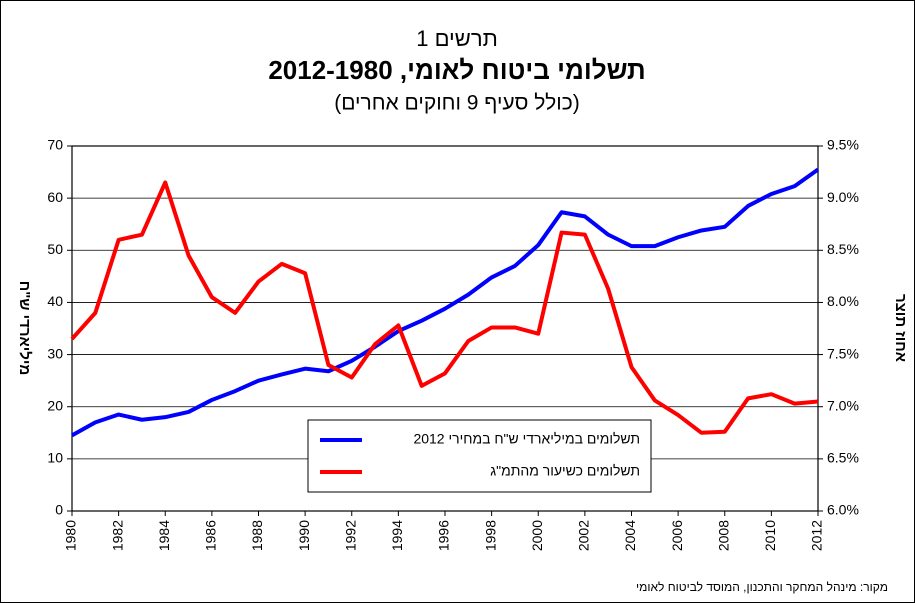  I want to click on x-tick-label: 1998, so click(490, 535).